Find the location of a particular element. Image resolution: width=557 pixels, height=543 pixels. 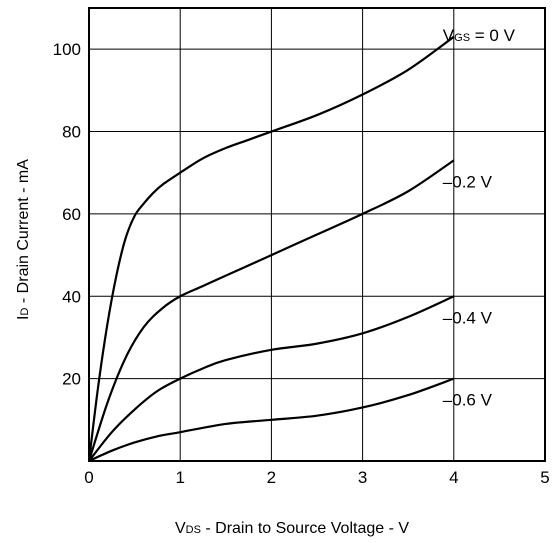

y-tick-label: 40 is located at coordinates (71, 296).